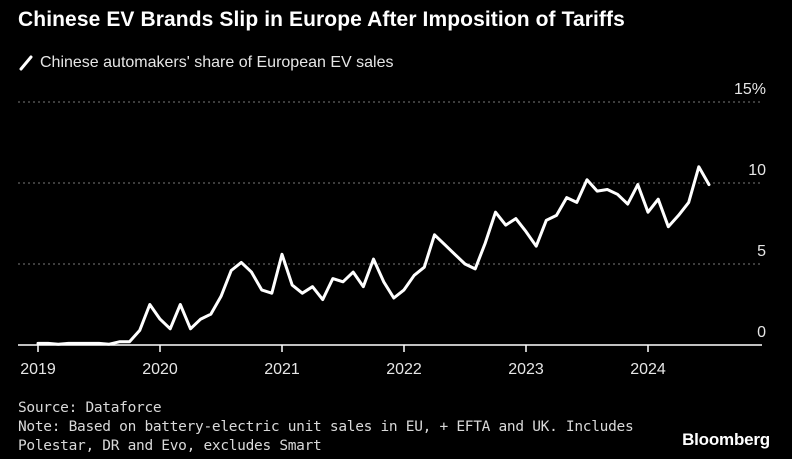 The height and width of the screenshot is (459, 792). Describe the element at coordinates (38, 369) in the screenshot. I see `x-tick-label-2019: 2019` at that location.